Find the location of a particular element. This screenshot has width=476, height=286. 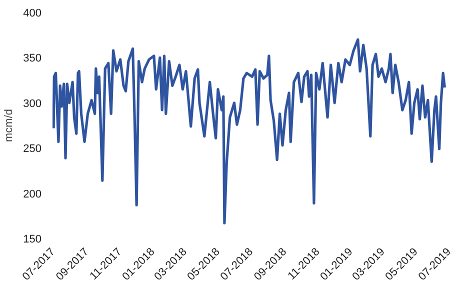

y-tick-label: 400 is located at coordinates (32, 14).